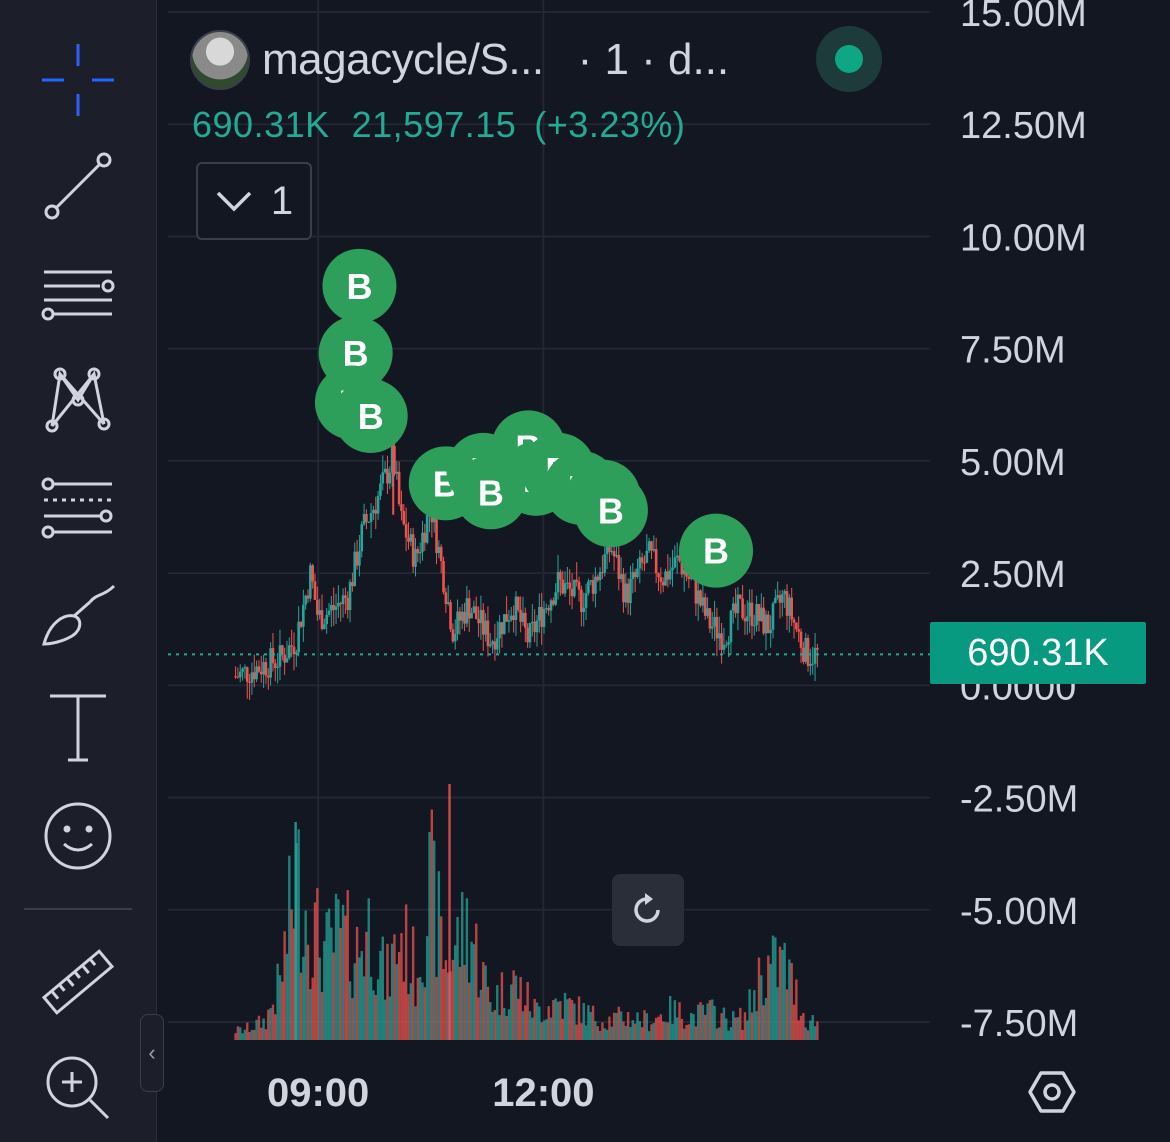 This screenshot has width=1170, height=1142. I want to click on reset-chart-button, so click(648, 910).